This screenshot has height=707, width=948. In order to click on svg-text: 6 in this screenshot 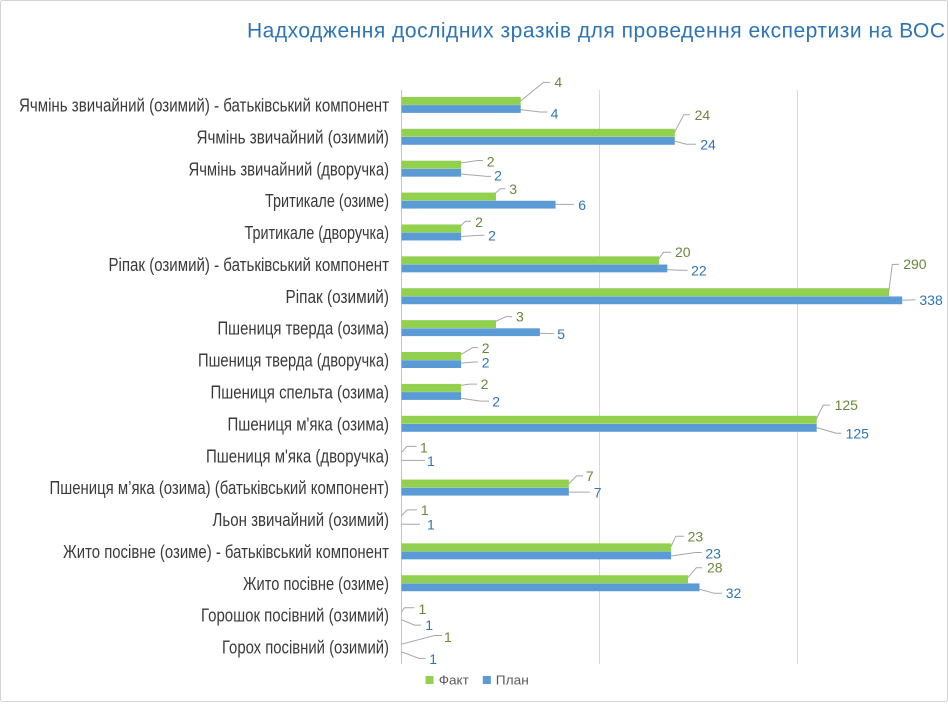, I will do `click(582, 205)`.